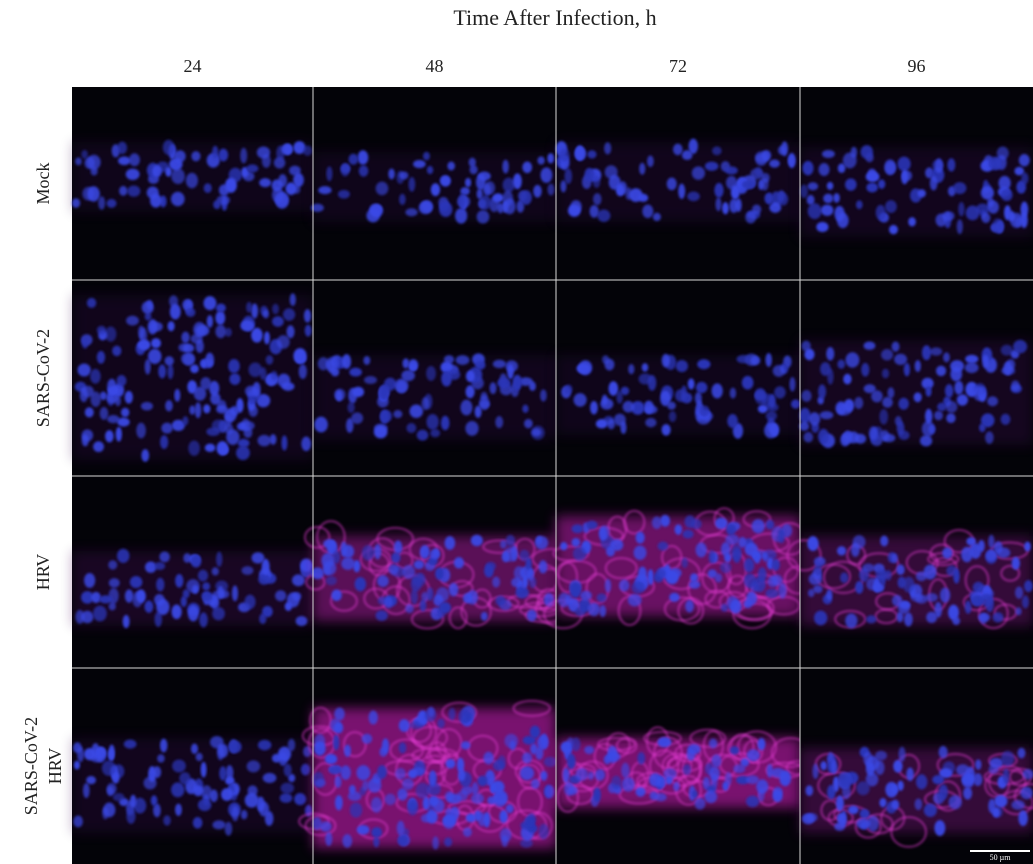 This screenshot has width=1033, height=864. What do you see at coordinates (43, 184) in the screenshot?
I see `row-label: Mock` at bounding box center [43, 184].